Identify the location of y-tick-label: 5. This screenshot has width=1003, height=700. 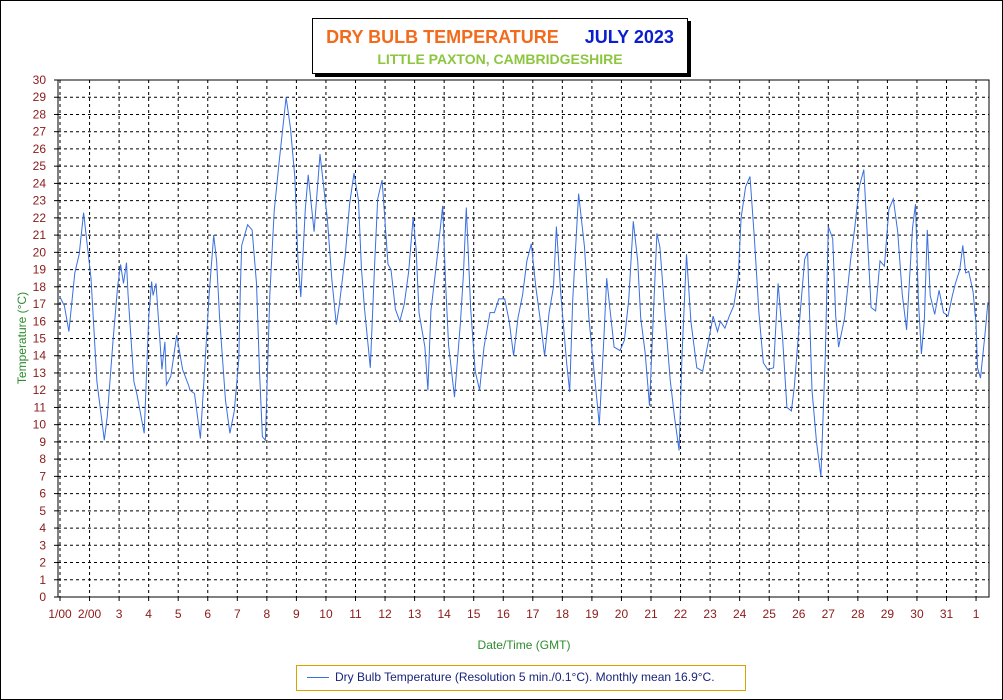
(42, 511).